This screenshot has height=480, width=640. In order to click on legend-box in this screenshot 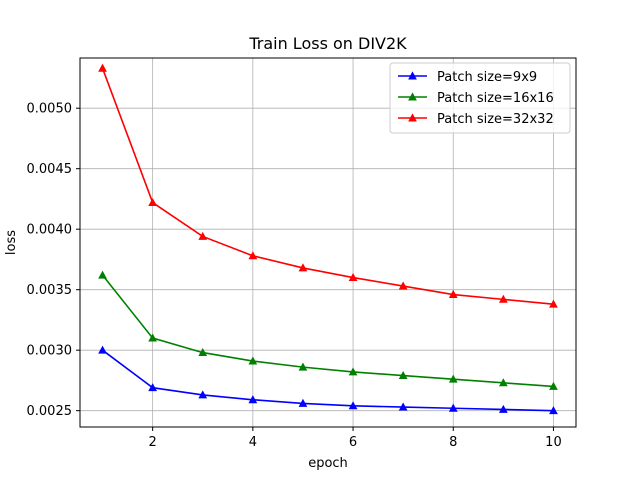, I will do `click(480, 98)`.